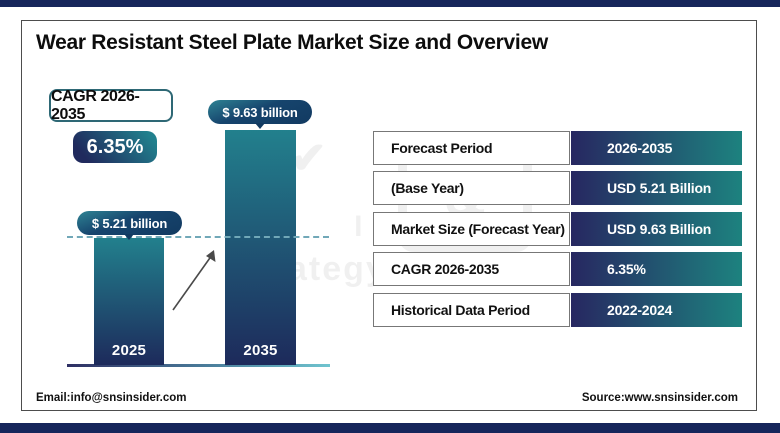 The width and height of the screenshot is (780, 433). Describe the element at coordinates (111, 398) in the screenshot. I see `footer-email: Email:info@snsinsider.com` at that location.